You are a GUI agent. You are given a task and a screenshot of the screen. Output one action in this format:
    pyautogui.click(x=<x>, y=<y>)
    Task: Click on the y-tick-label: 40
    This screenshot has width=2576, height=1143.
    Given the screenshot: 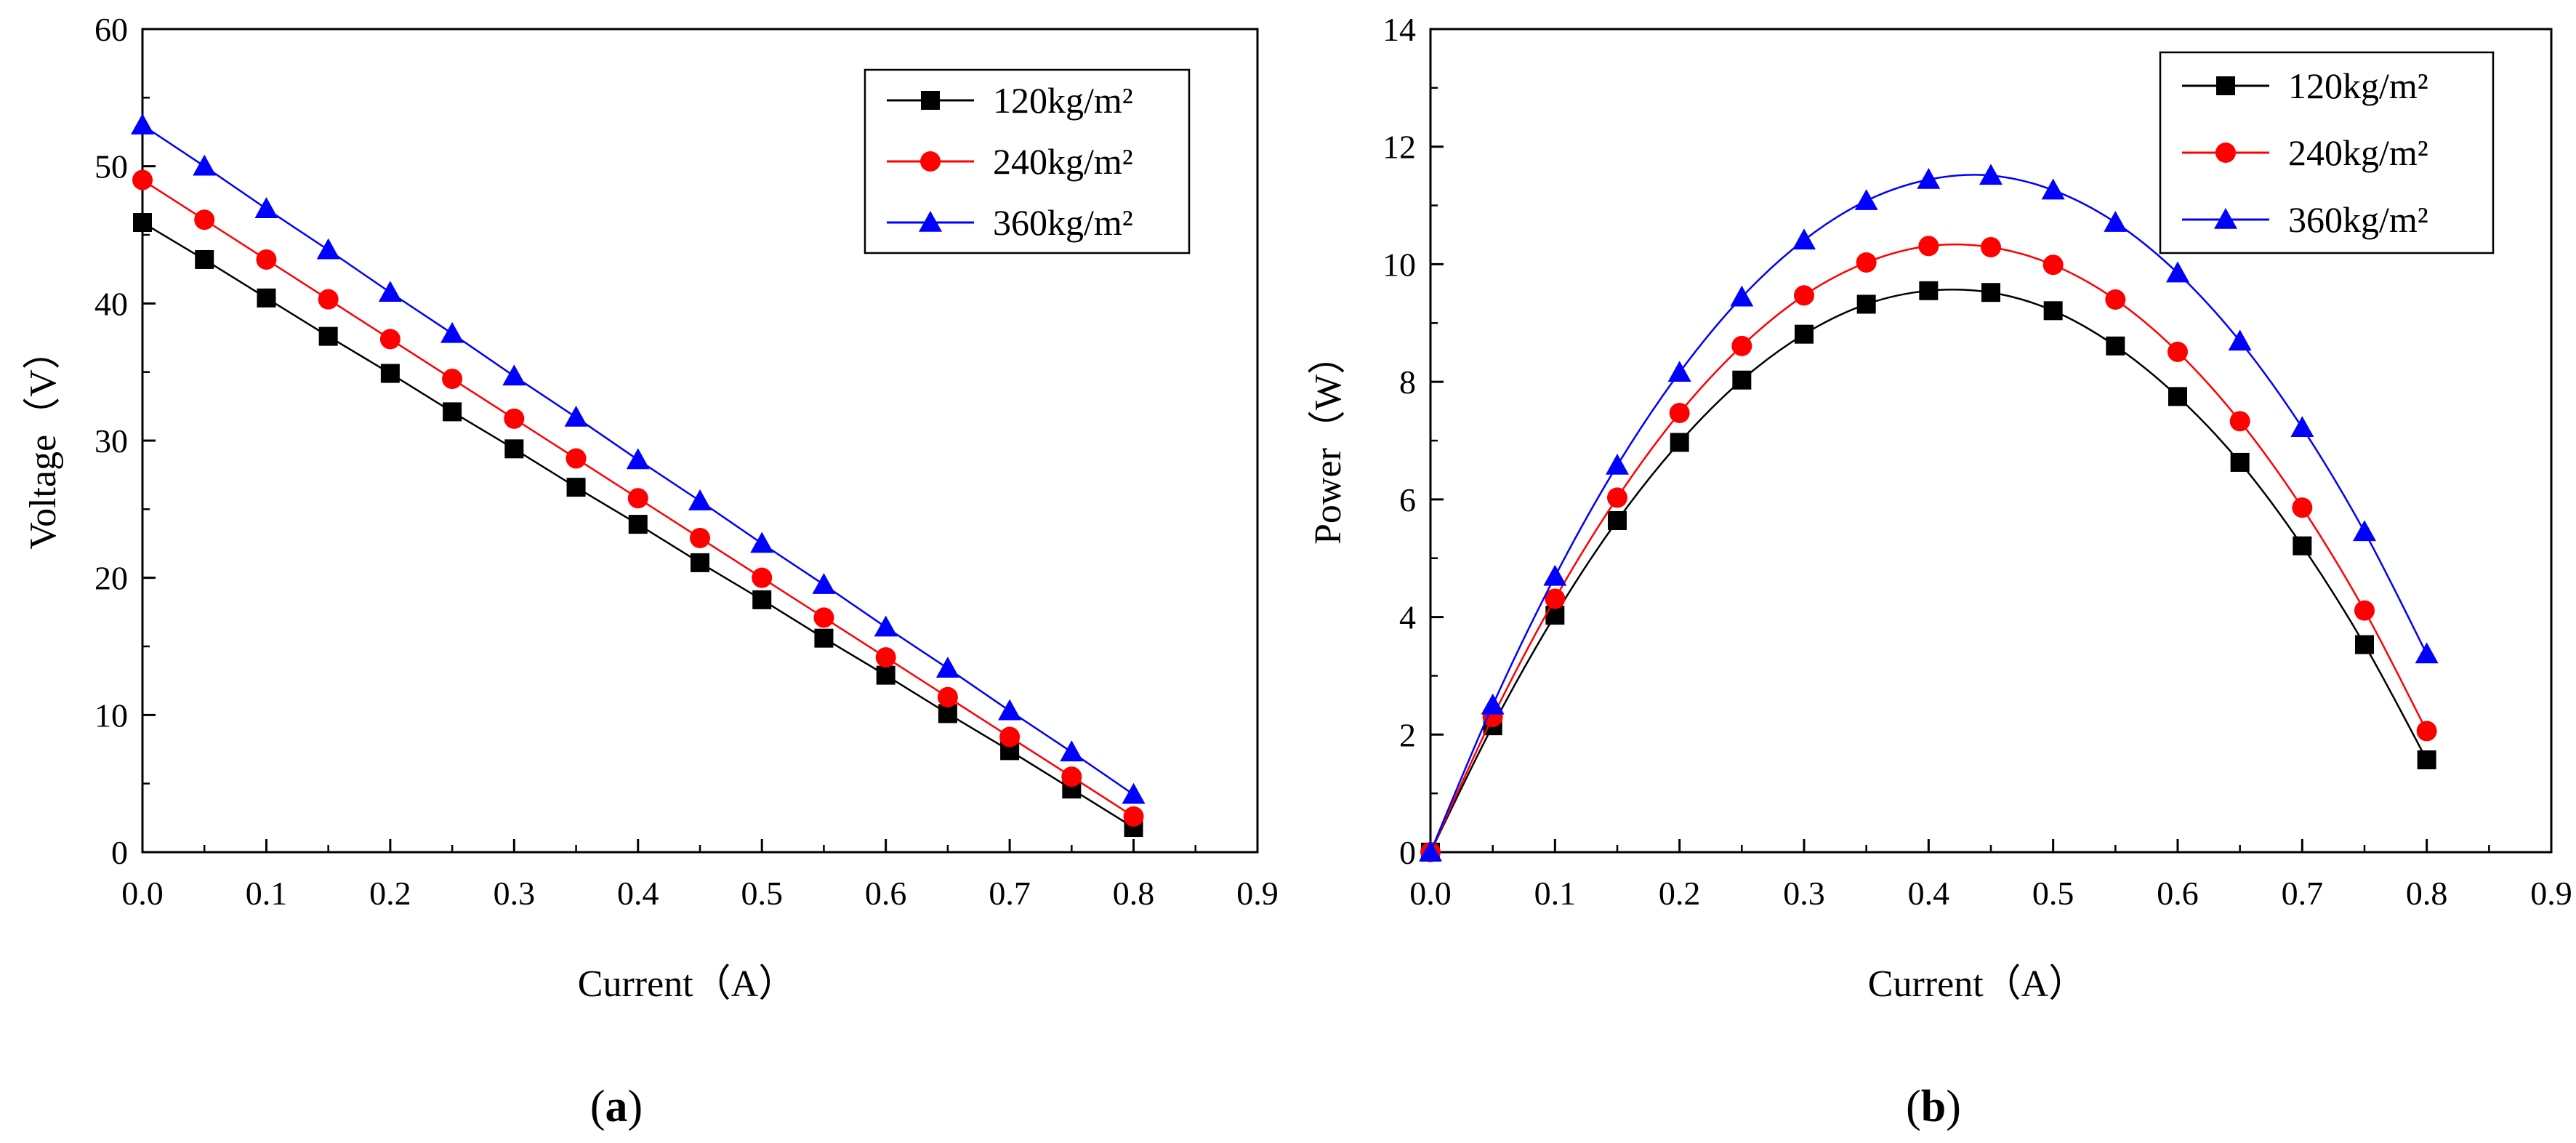 What is the action you would take?
    pyautogui.click(x=111, y=303)
    